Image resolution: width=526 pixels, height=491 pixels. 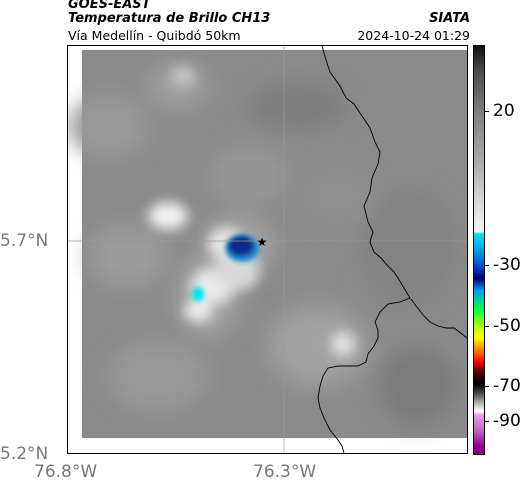 What do you see at coordinates (438, 318) in the screenshot?
I see `department-border-east` at bounding box center [438, 318].